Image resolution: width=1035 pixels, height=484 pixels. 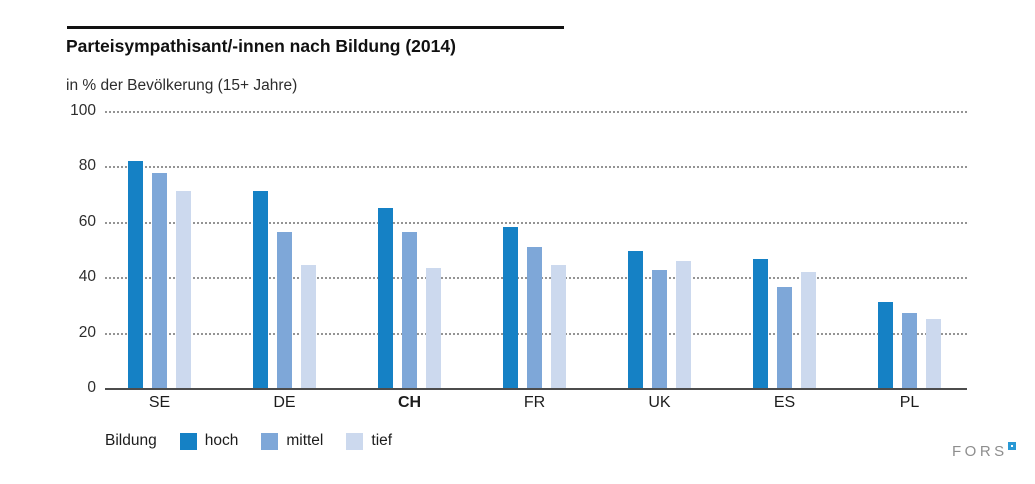 I want to click on y-axis-tick-label-0: 0, so click(x=91, y=387).